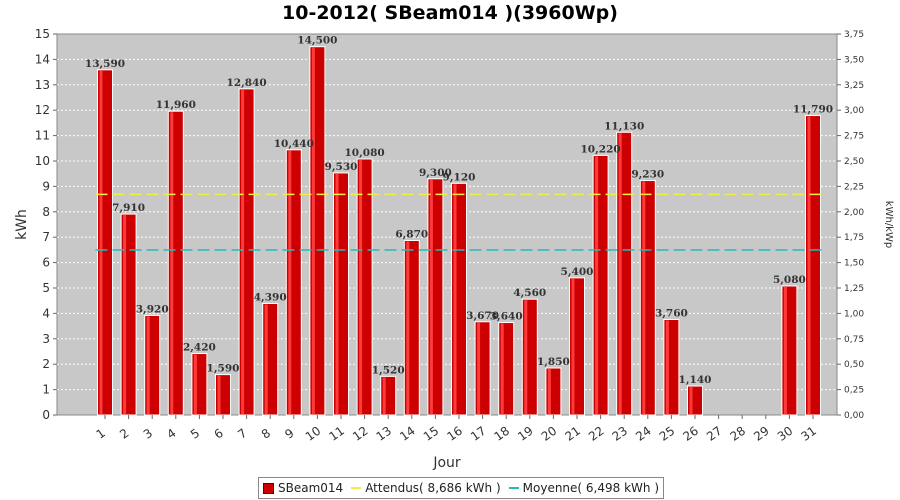 The width and height of the screenshot is (900, 500). What do you see at coordinates (529, 293) in the screenshot?
I see `data-label: 4,560` at bounding box center [529, 293].